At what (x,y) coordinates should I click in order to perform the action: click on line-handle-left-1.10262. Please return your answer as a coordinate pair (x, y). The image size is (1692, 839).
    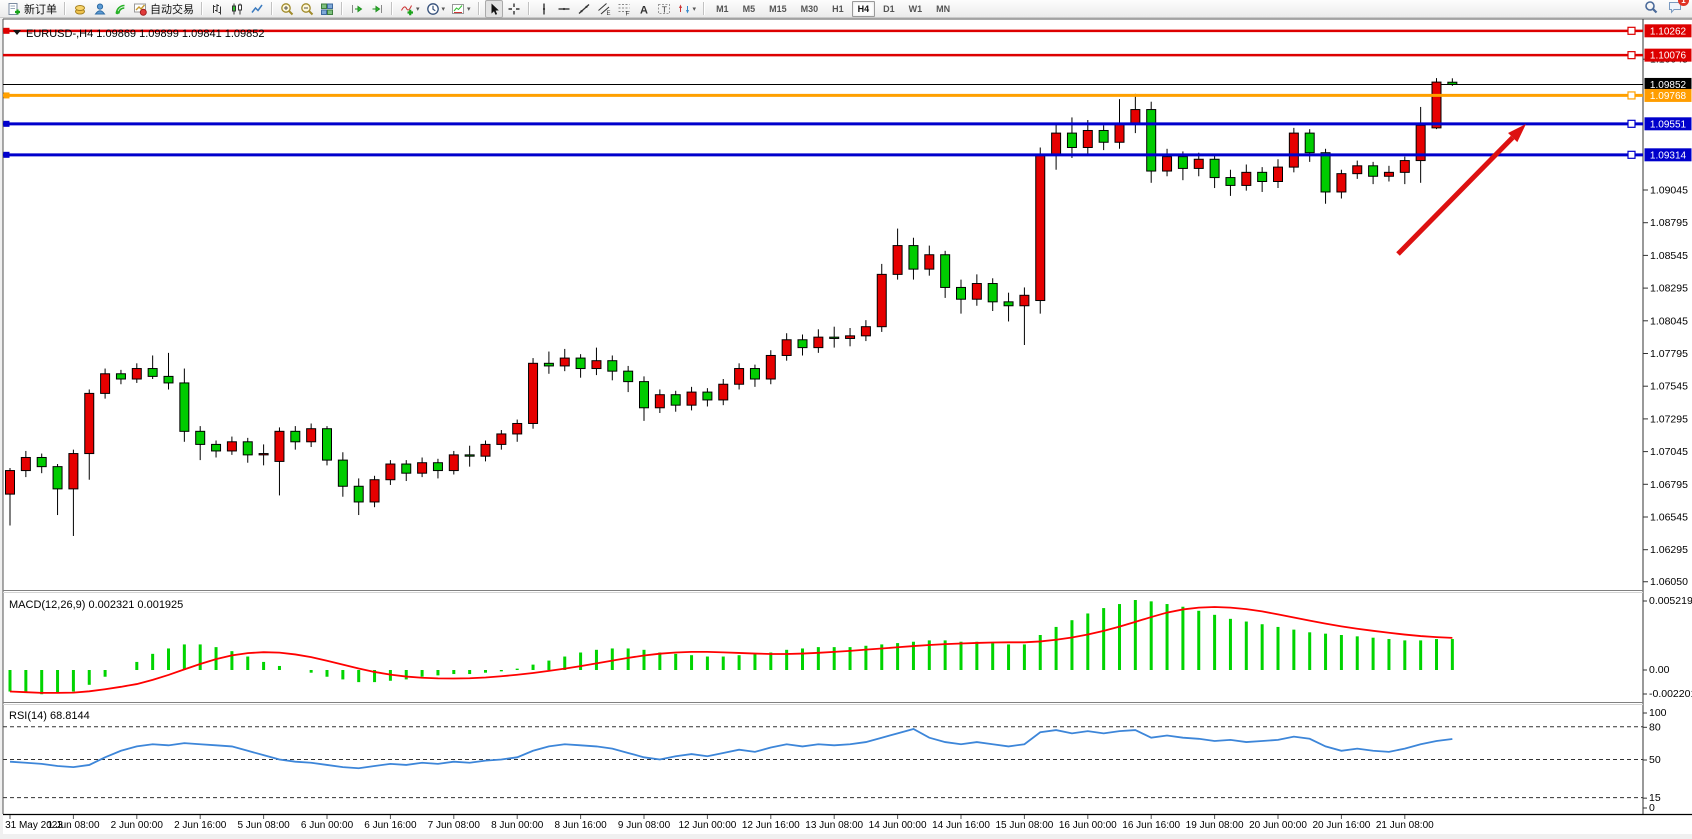
    Looking at the image, I should click on (6, 30).